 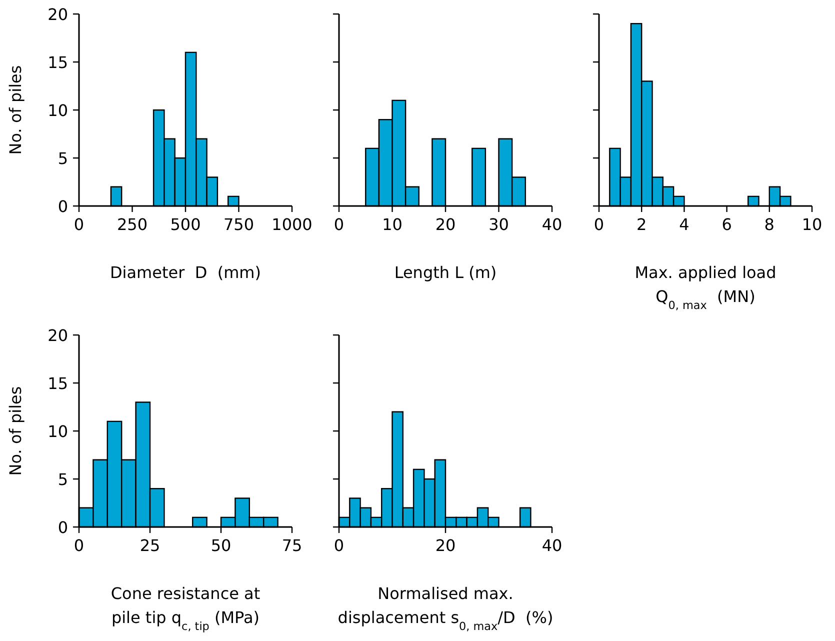 I want to click on x-tick-label: 50, so click(x=221, y=545).